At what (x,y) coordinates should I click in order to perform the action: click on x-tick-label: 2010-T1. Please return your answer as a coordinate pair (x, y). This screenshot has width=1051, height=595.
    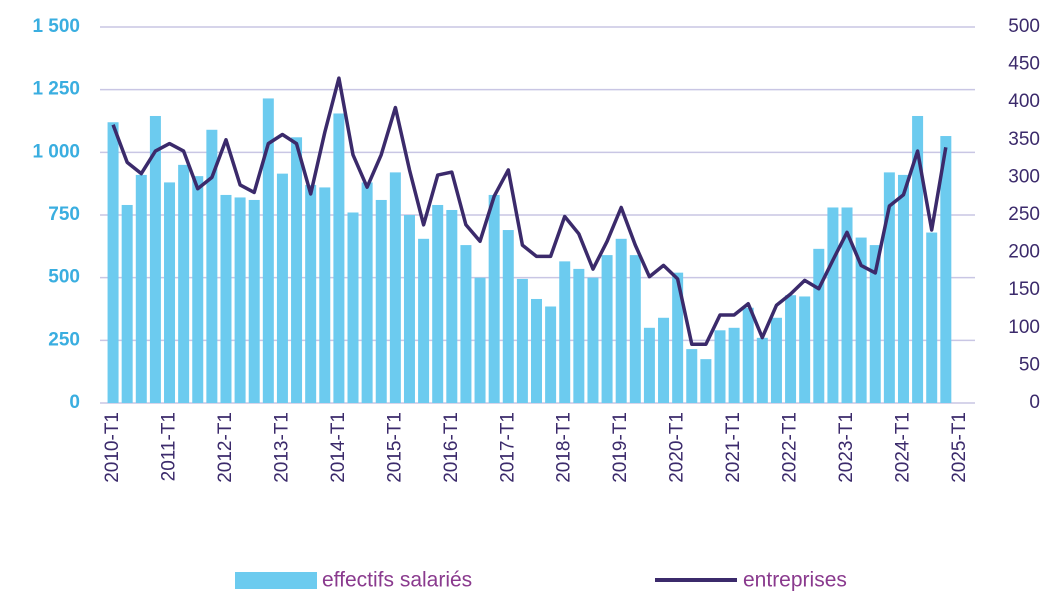
    Looking at the image, I should click on (112, 447).